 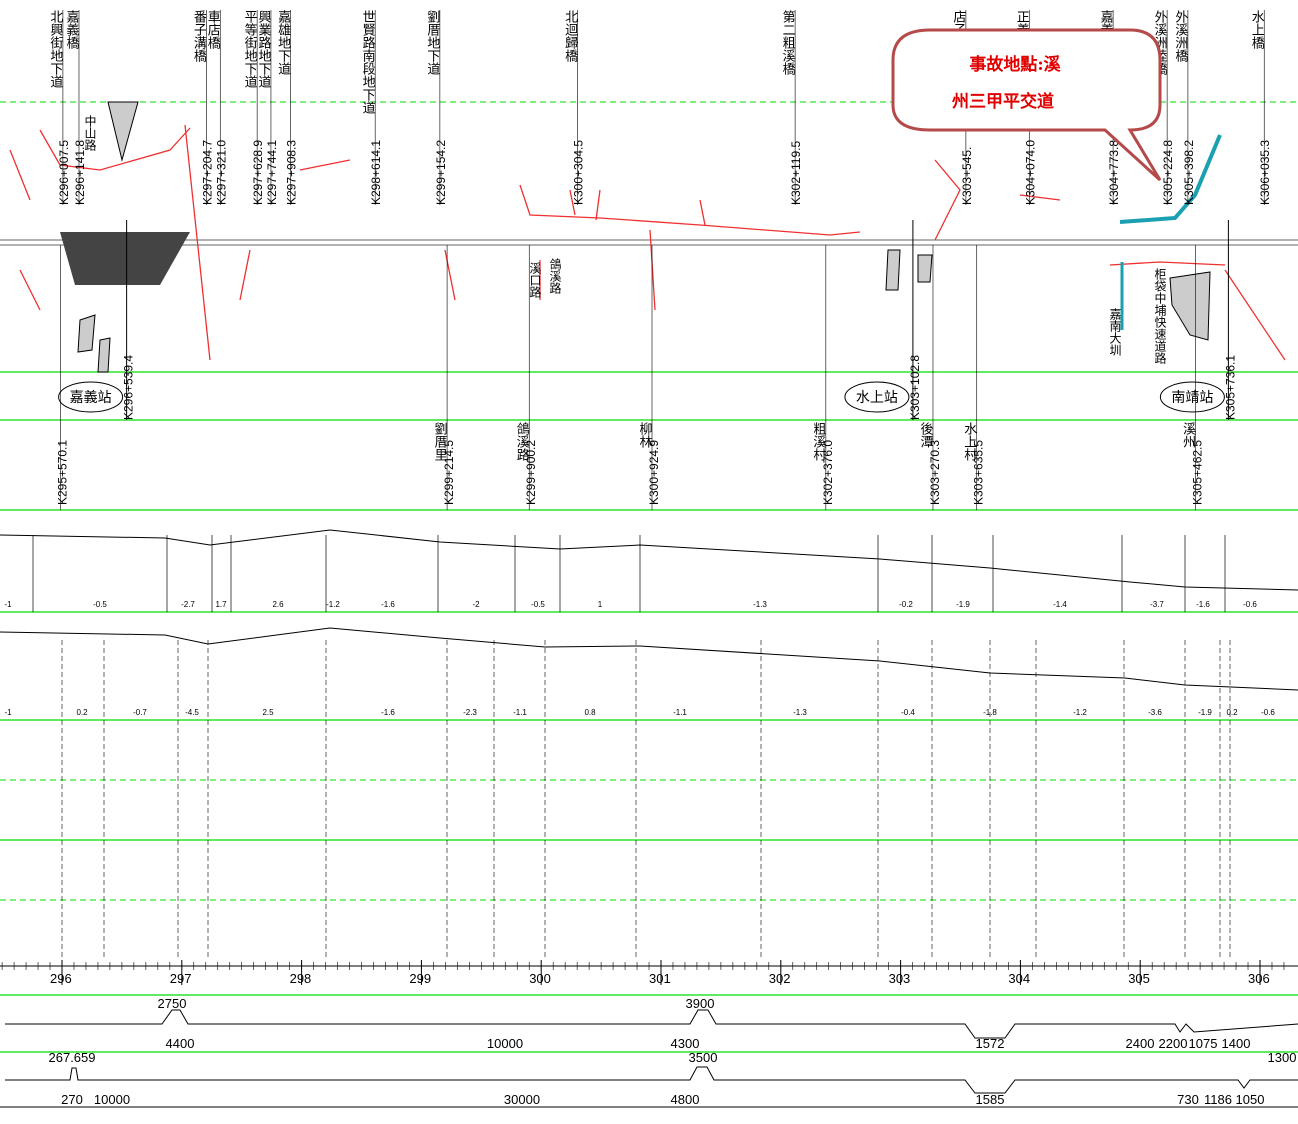 What do you see at coordinates (685, 1043) in the screenshot?
I see `curve-value: 4300` at bounding box center [685, 1043].